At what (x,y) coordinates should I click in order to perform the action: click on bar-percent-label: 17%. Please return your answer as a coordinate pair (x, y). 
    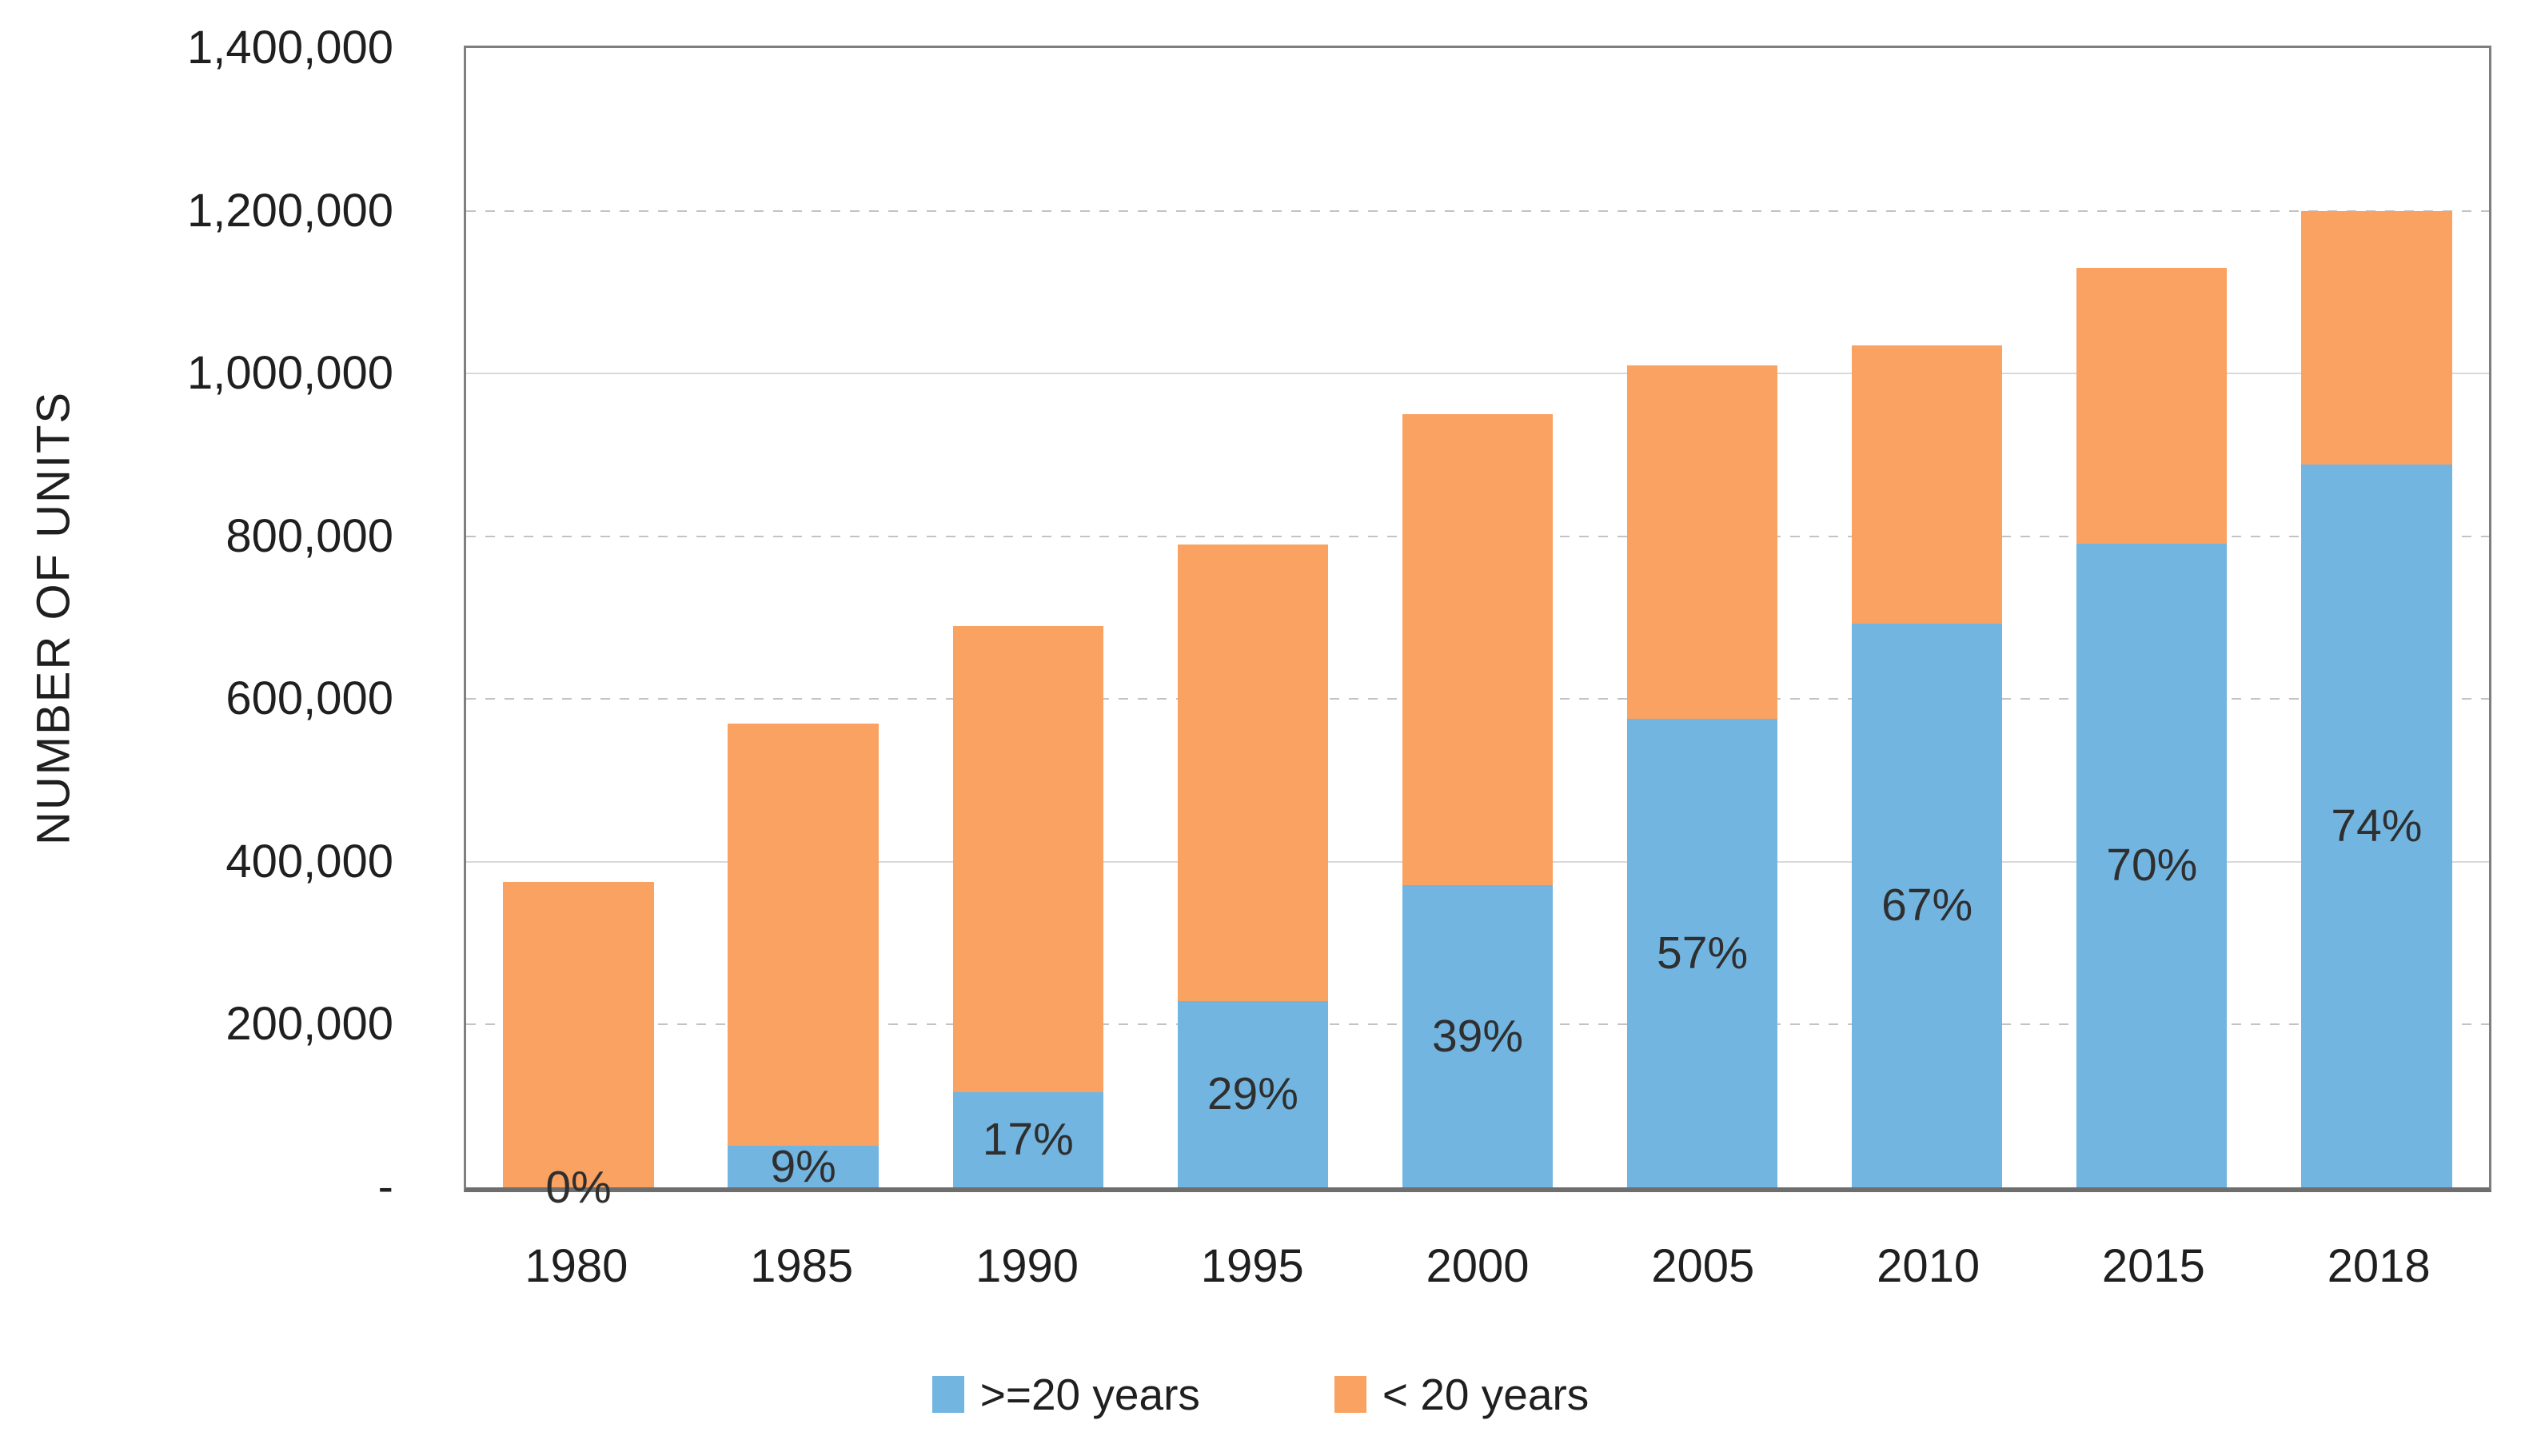
    Looking at the image, I should click on (1028, 1140).